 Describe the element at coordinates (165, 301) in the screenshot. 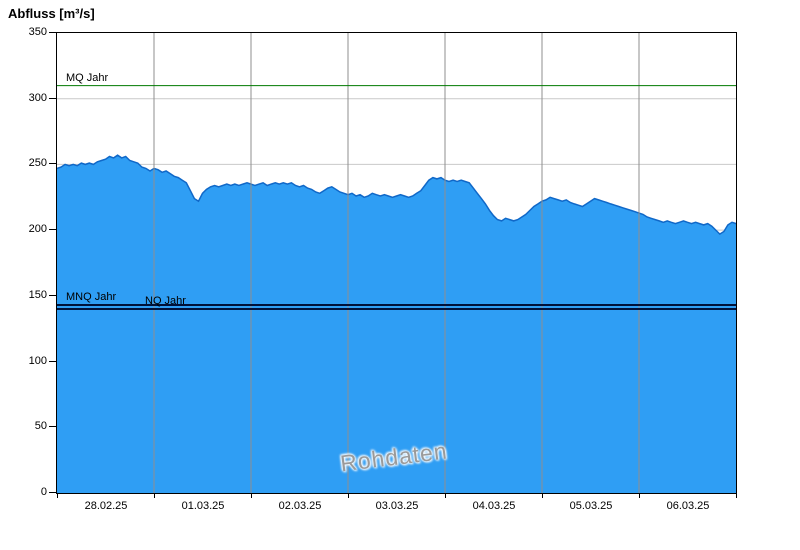

I see `nq-jahr-label: NQ Jahr` at that location.